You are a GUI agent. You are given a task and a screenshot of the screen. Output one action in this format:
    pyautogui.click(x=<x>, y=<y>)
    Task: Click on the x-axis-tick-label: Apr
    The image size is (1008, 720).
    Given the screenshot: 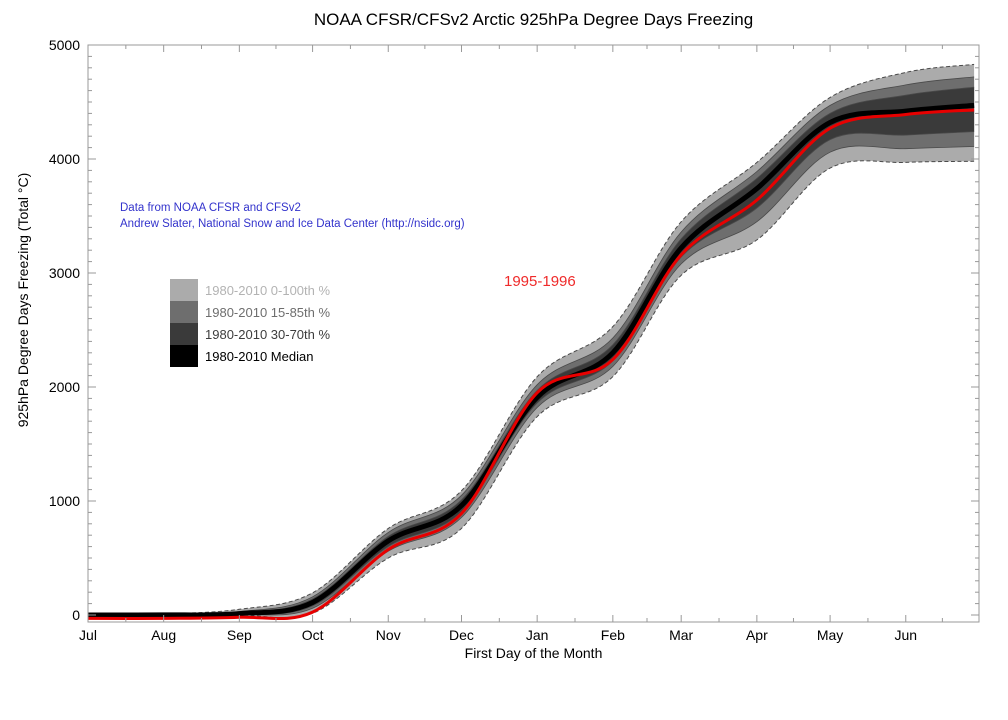 What is the action you would take?
    pyautogui.click(x=756, y=635)
    